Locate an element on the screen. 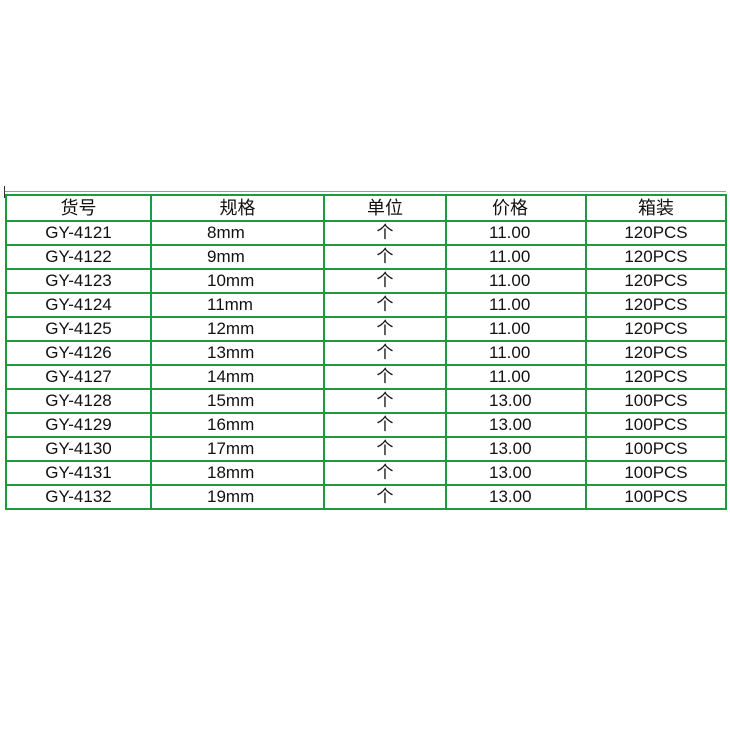  header-carton: 箱装 is located at coordinates (656, 208).